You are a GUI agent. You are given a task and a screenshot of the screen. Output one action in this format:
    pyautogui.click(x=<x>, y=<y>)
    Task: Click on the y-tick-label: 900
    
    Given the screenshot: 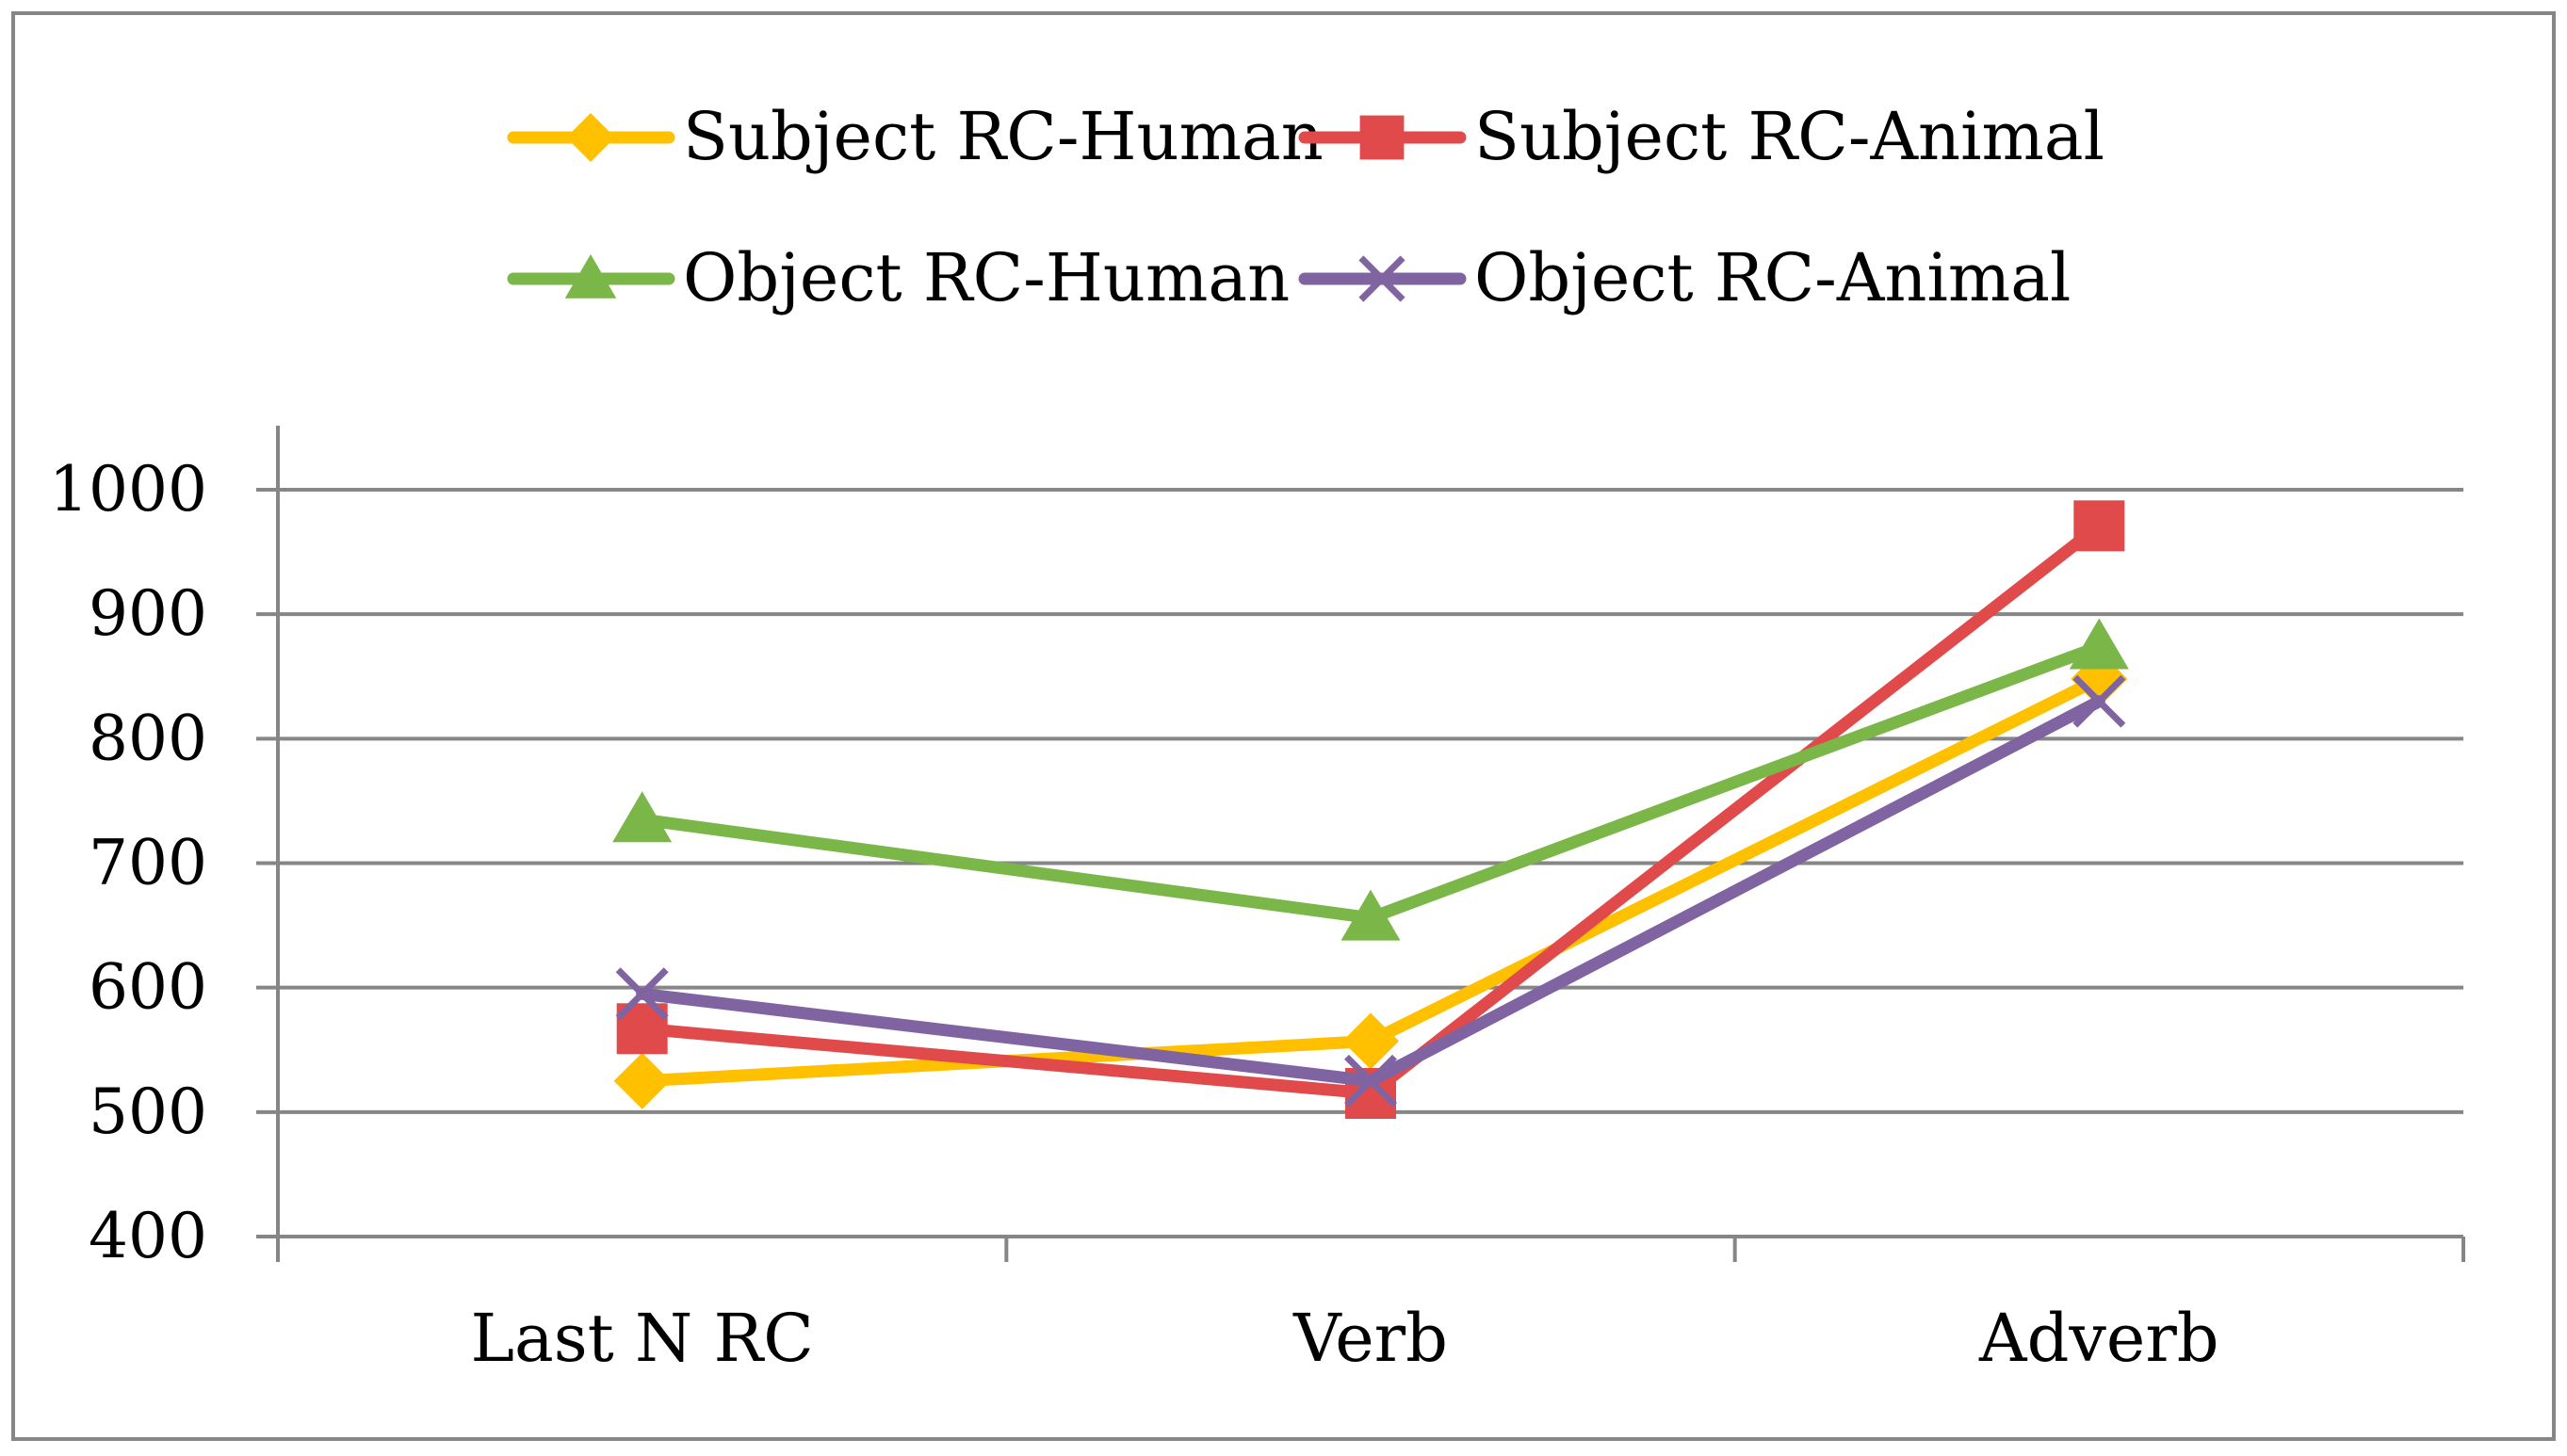 What is the action you would take?
    pyautogui.click(x=148, y=613)
    